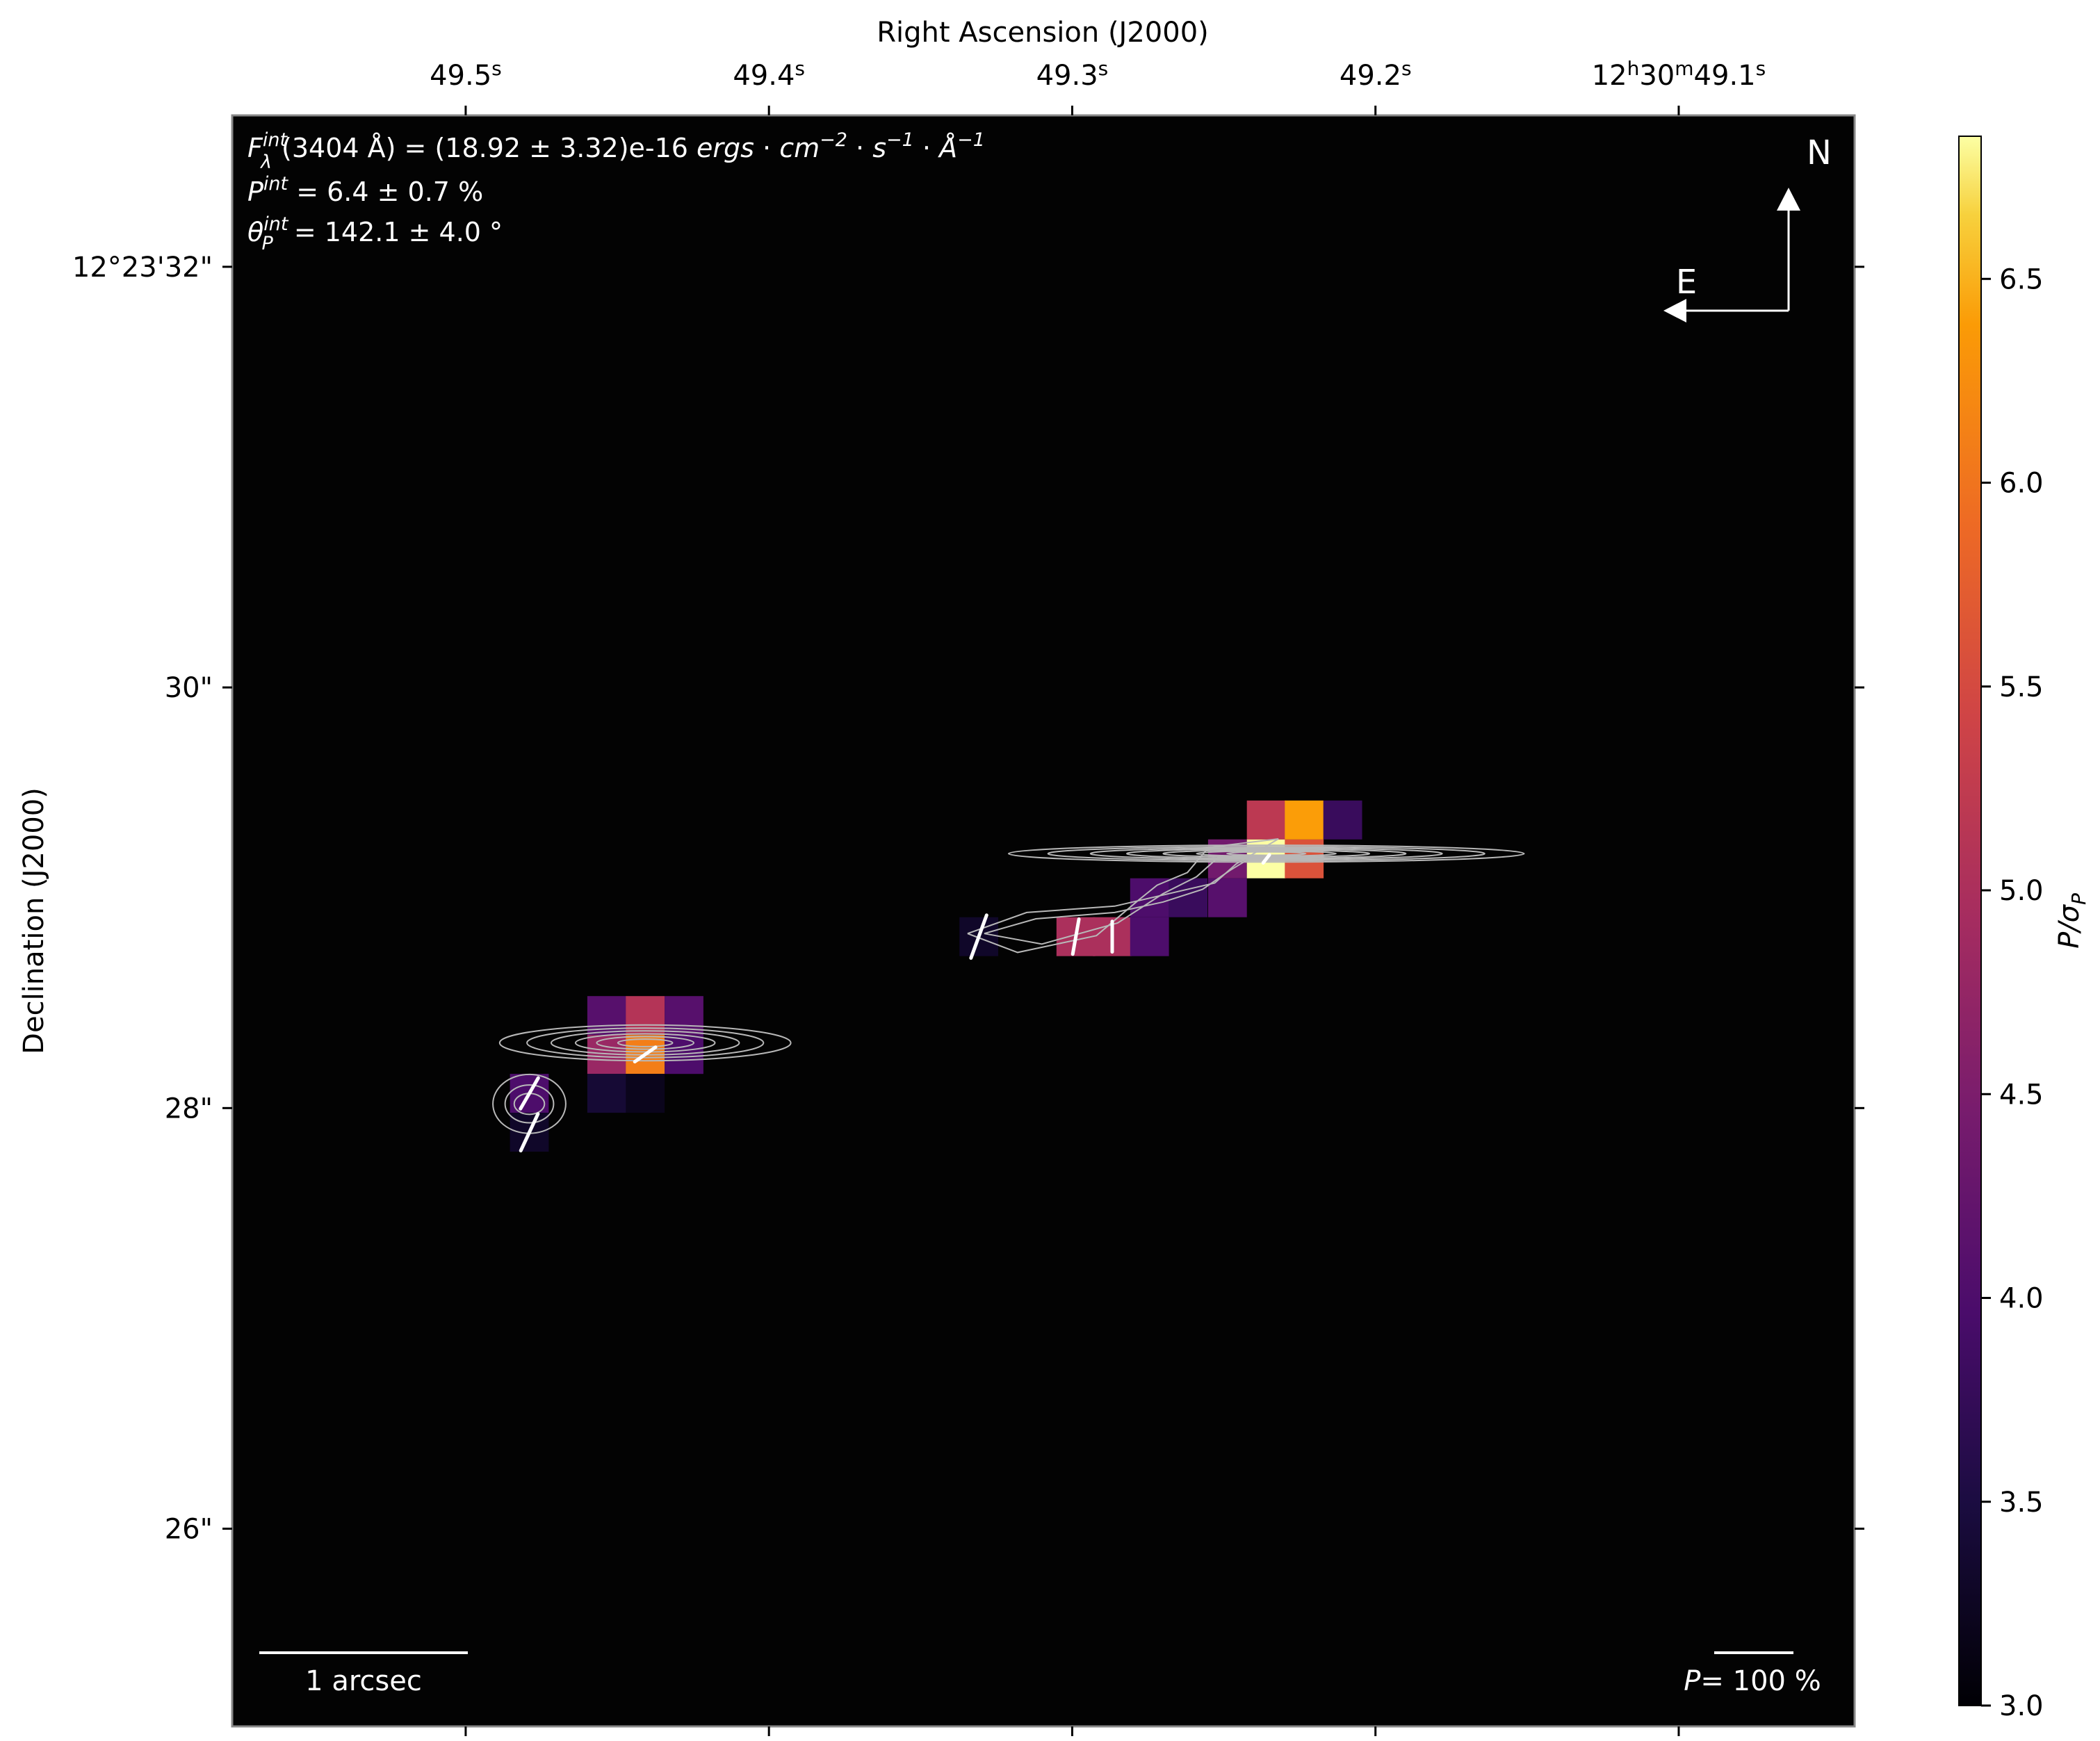 This screenshot has width=2100, height=1741. What do you see at coordinates (189, 688) in the screenshot?
I see `y-tick-label: 30"` at bounding box center [189, 688].